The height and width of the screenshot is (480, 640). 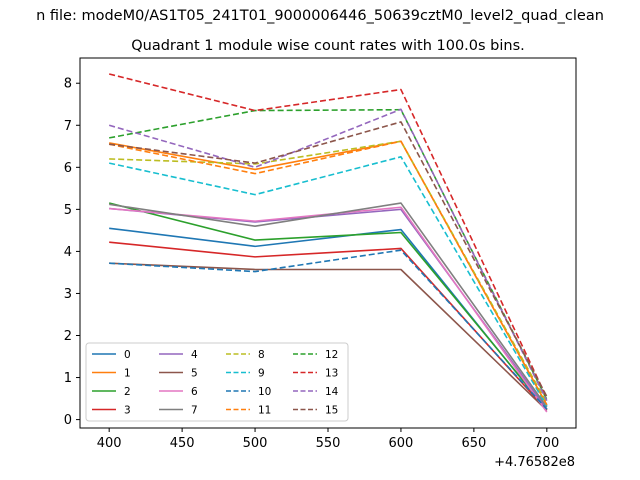 I want to click on x-tick-label-550: 550, so click(x=328, y=443).